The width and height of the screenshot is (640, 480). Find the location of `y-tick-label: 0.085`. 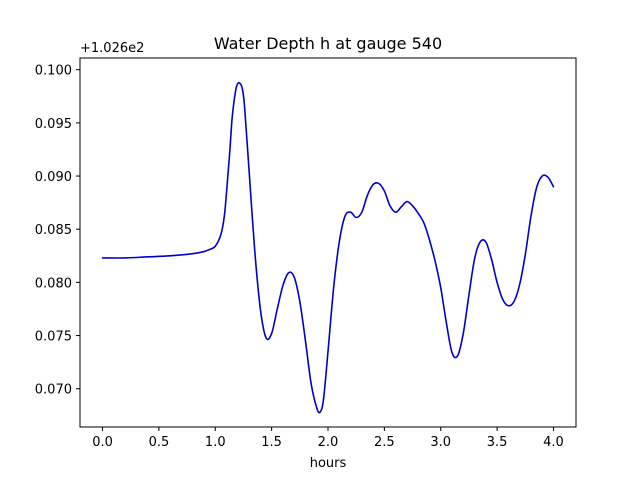

y-tick-label: 0.085 is located at coordinates (53, 230).